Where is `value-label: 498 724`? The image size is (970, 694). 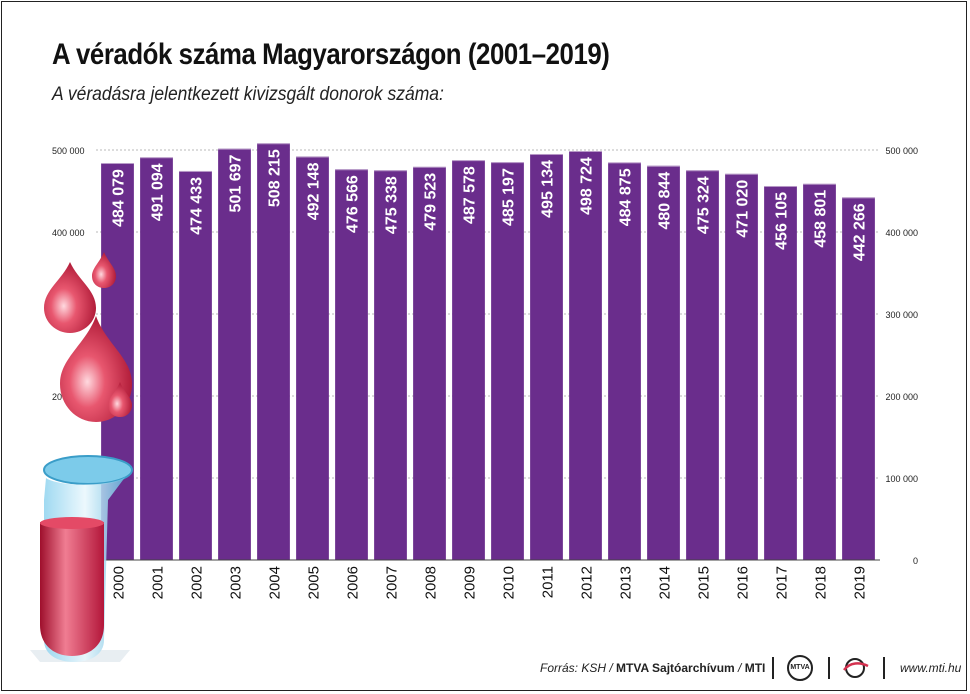 value-label: 498 724 is located at coordinates (587, 186).